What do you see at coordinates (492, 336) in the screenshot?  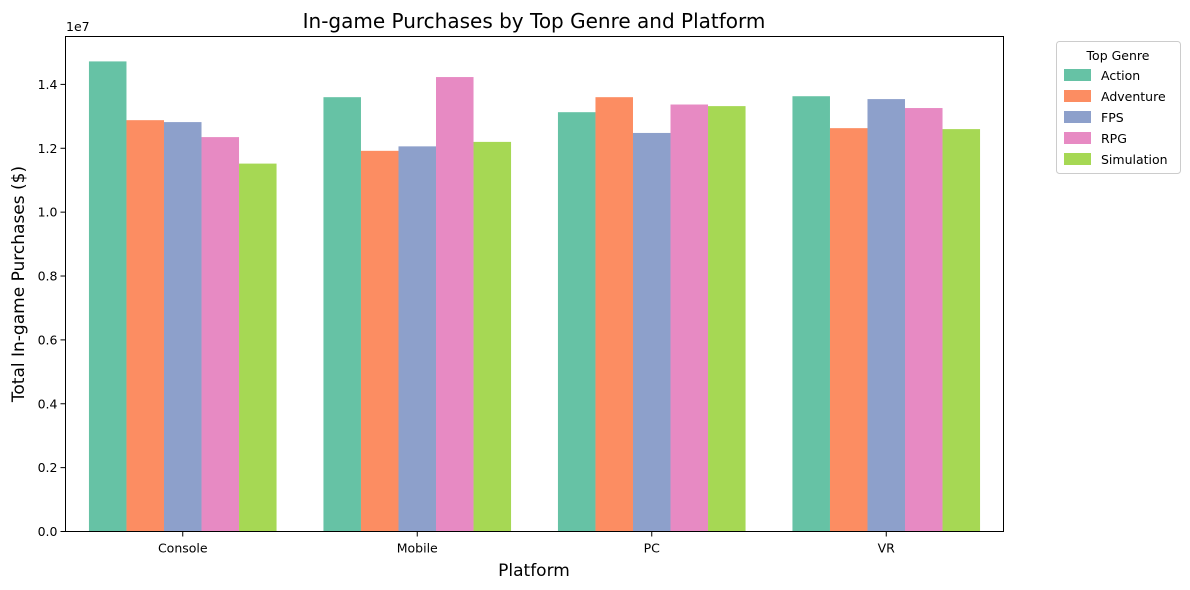 I see `bar-simulation-mobile` at bounding box center [492, 336].